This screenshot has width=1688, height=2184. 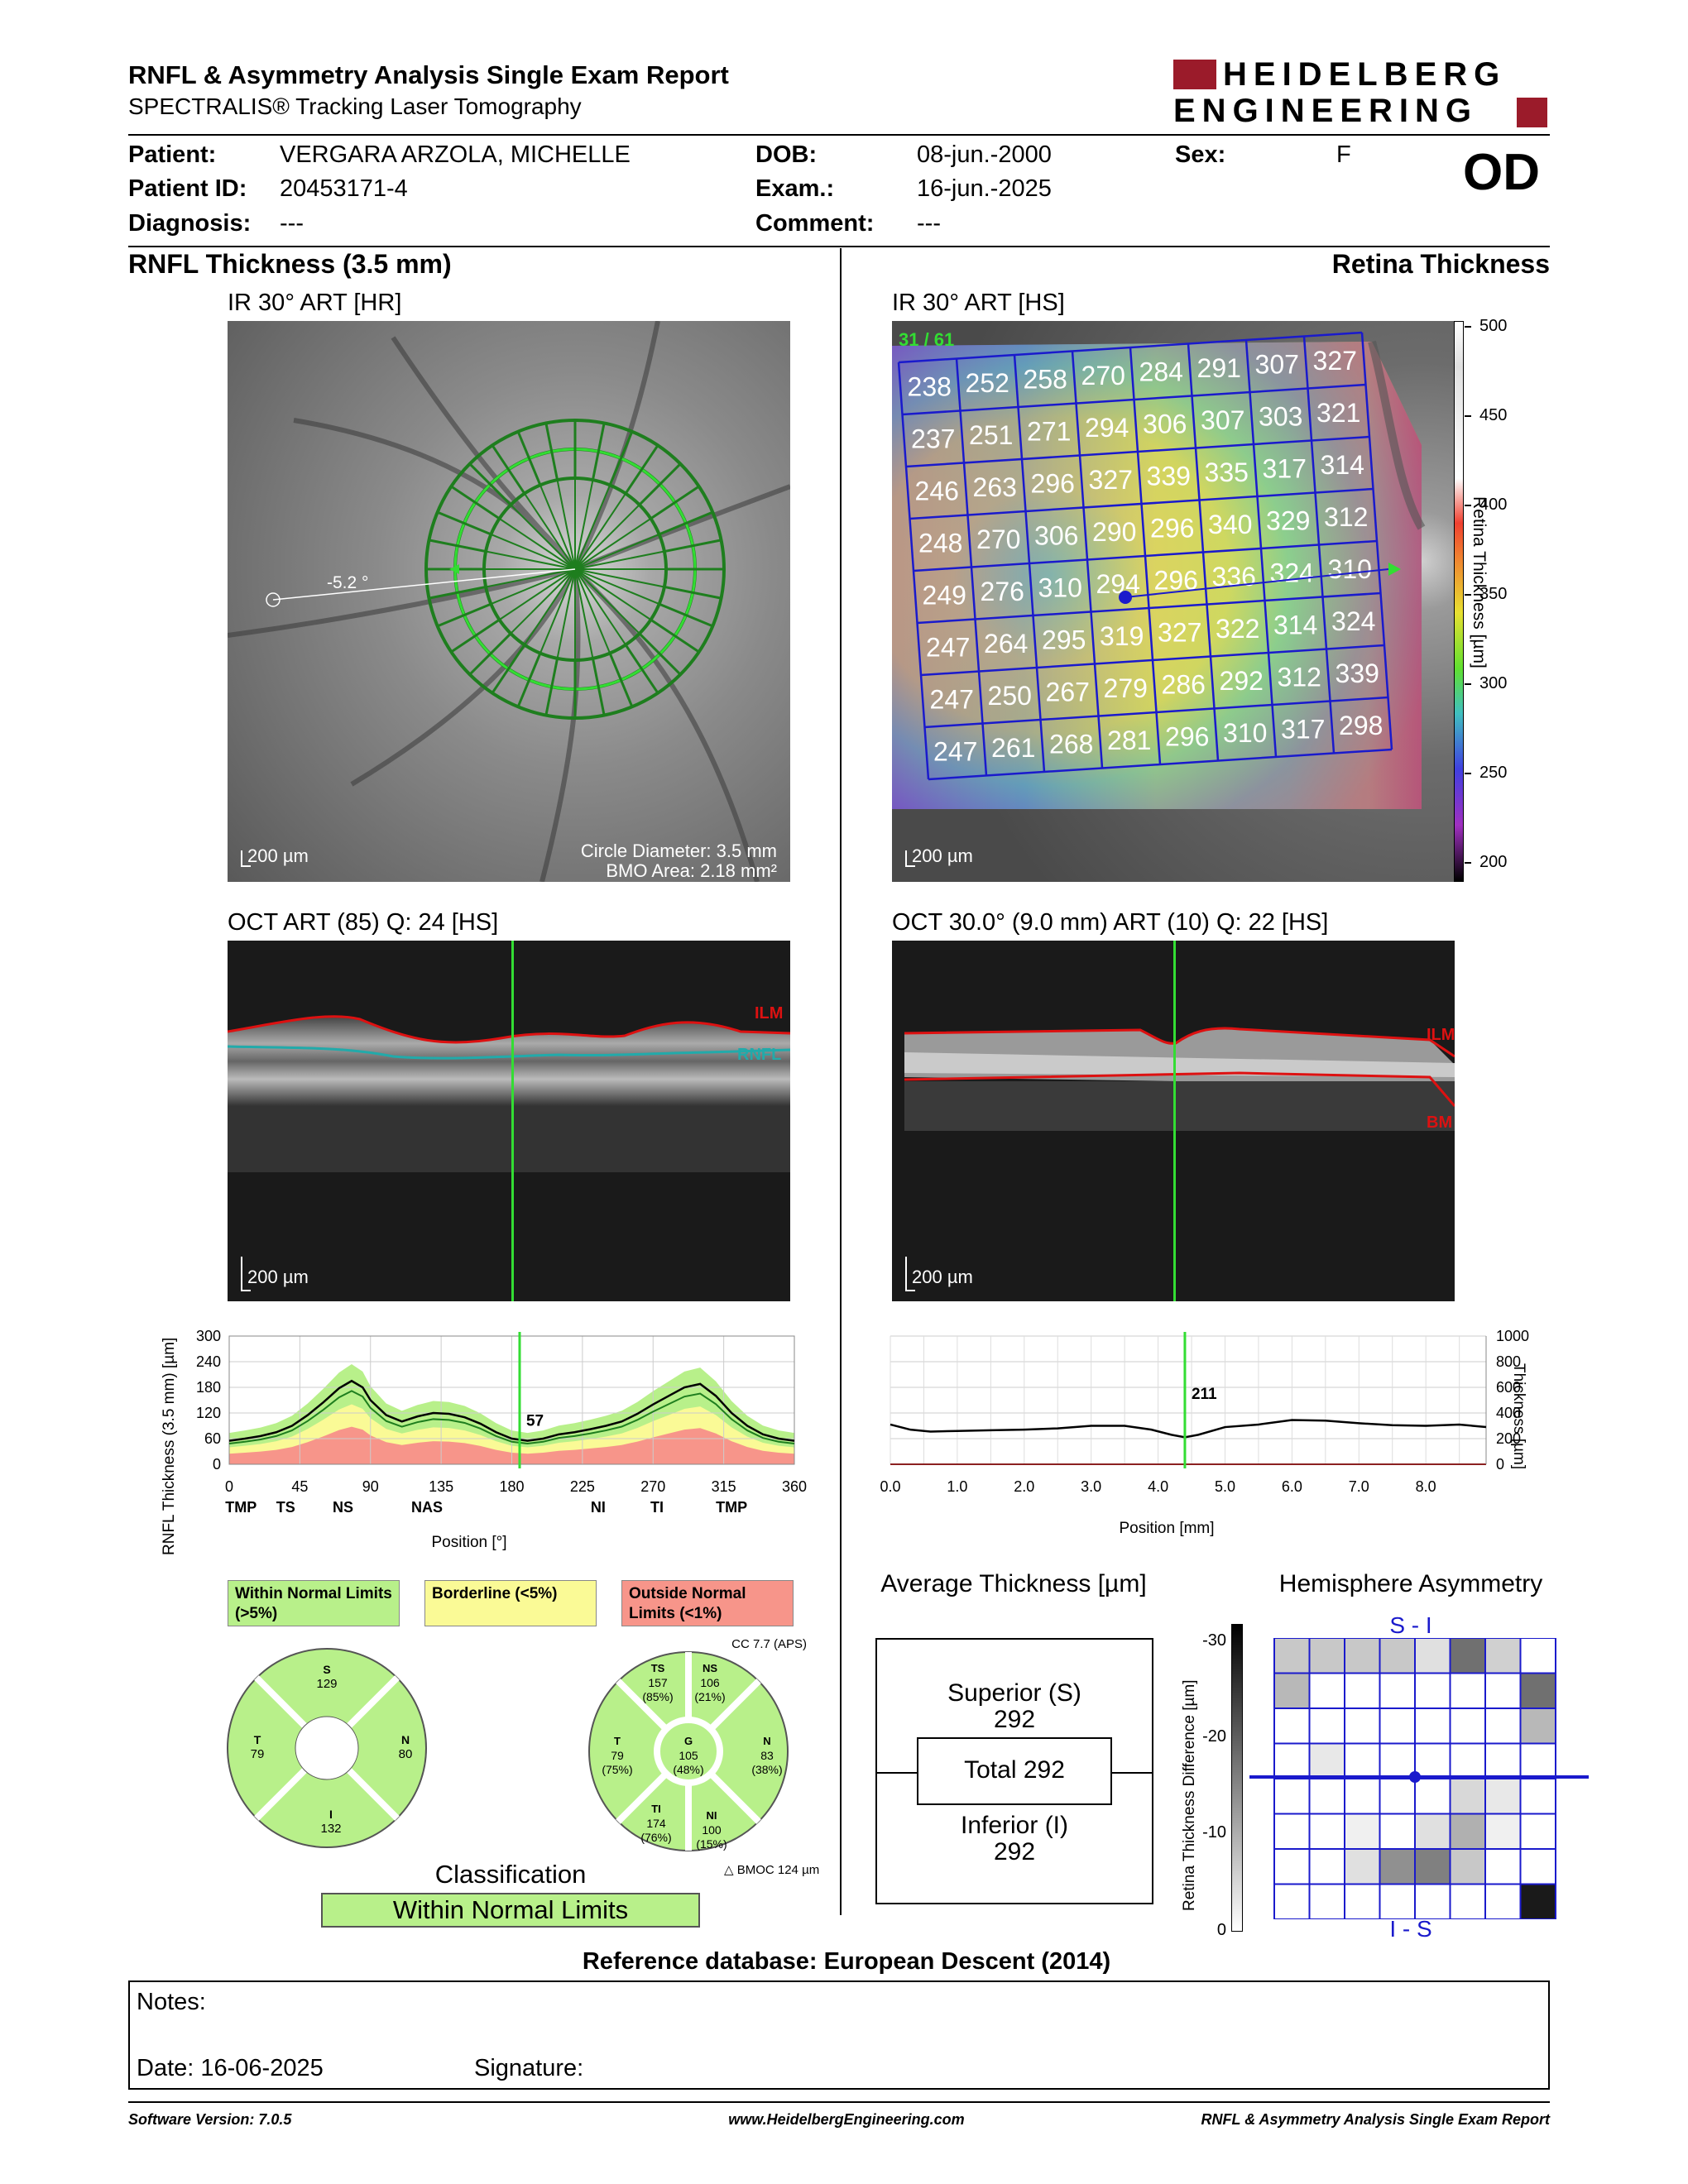 I want to click on grid-cell-value: 296, so click(x=1187, y=736).